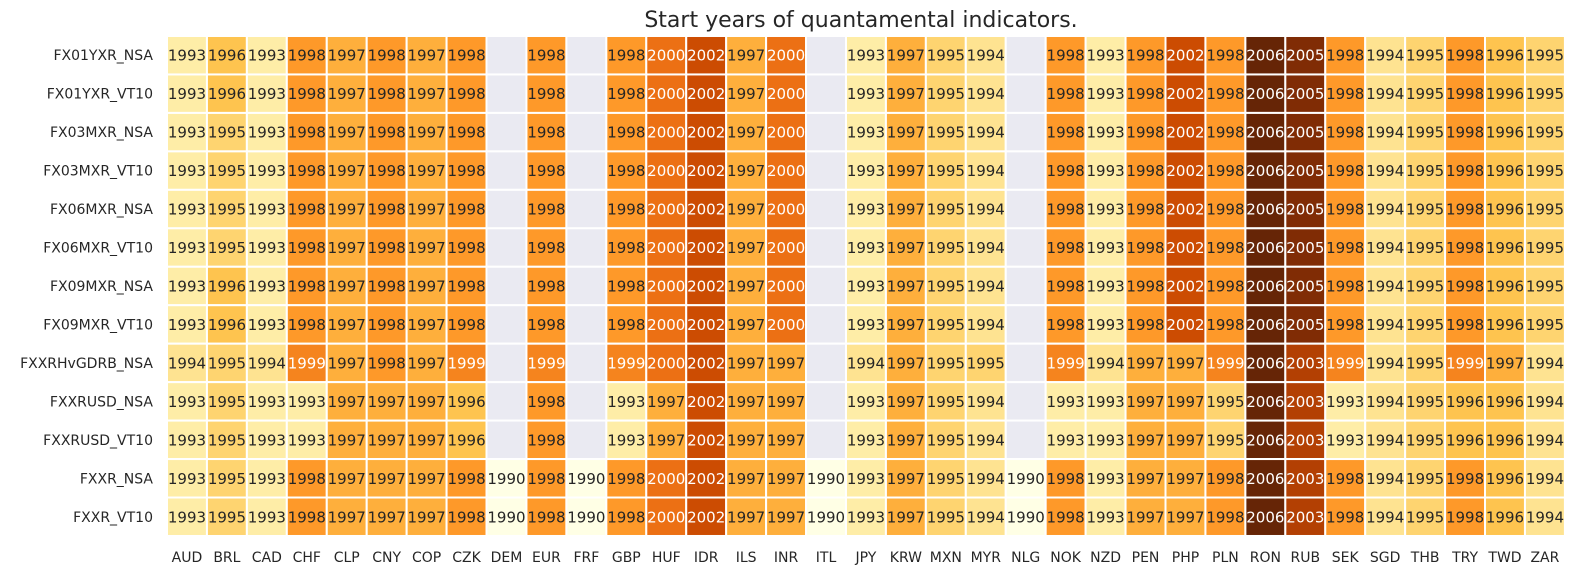 Image resolution: width=1571 pixels, height=574 pixels. Describe the element at coordinates (466, 558) in the screenshot. I see `x-tick-label: CZK` at that location.